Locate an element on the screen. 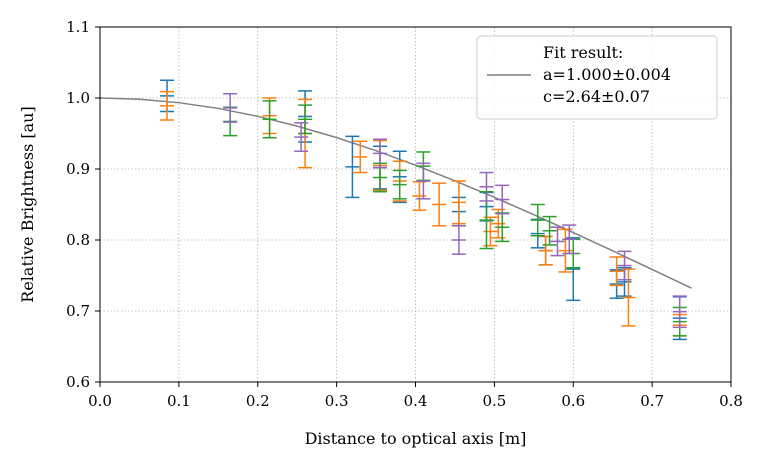 This screenshot has height=471, width=762. y-tick-label: 1.0 is located at coordinates (78, 98).